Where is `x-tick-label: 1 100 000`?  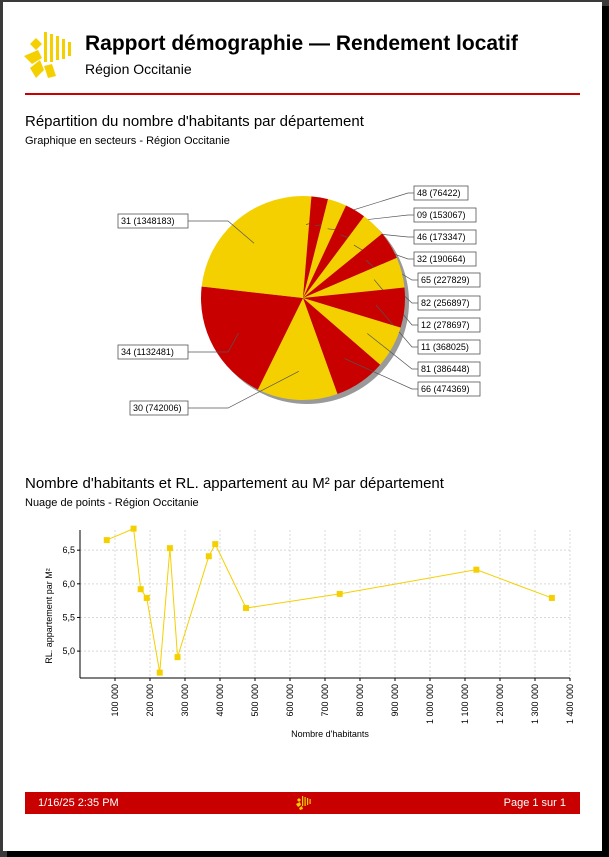
x-tick-label: 1 100 000 is located at coordinates (465, 704).